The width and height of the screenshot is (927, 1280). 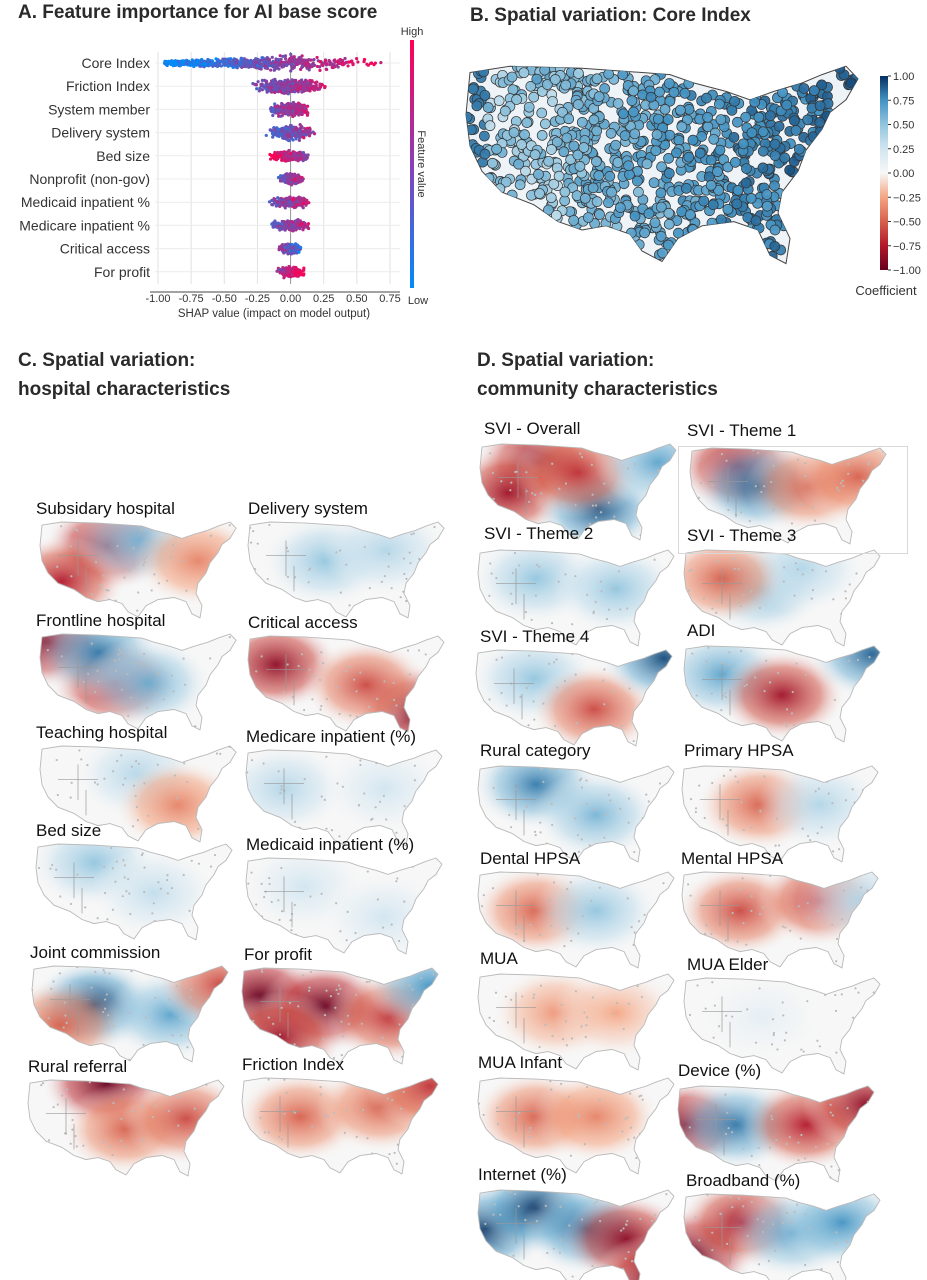 I want to click on x-tick-label: -0.50, so click(x=224, y=299).